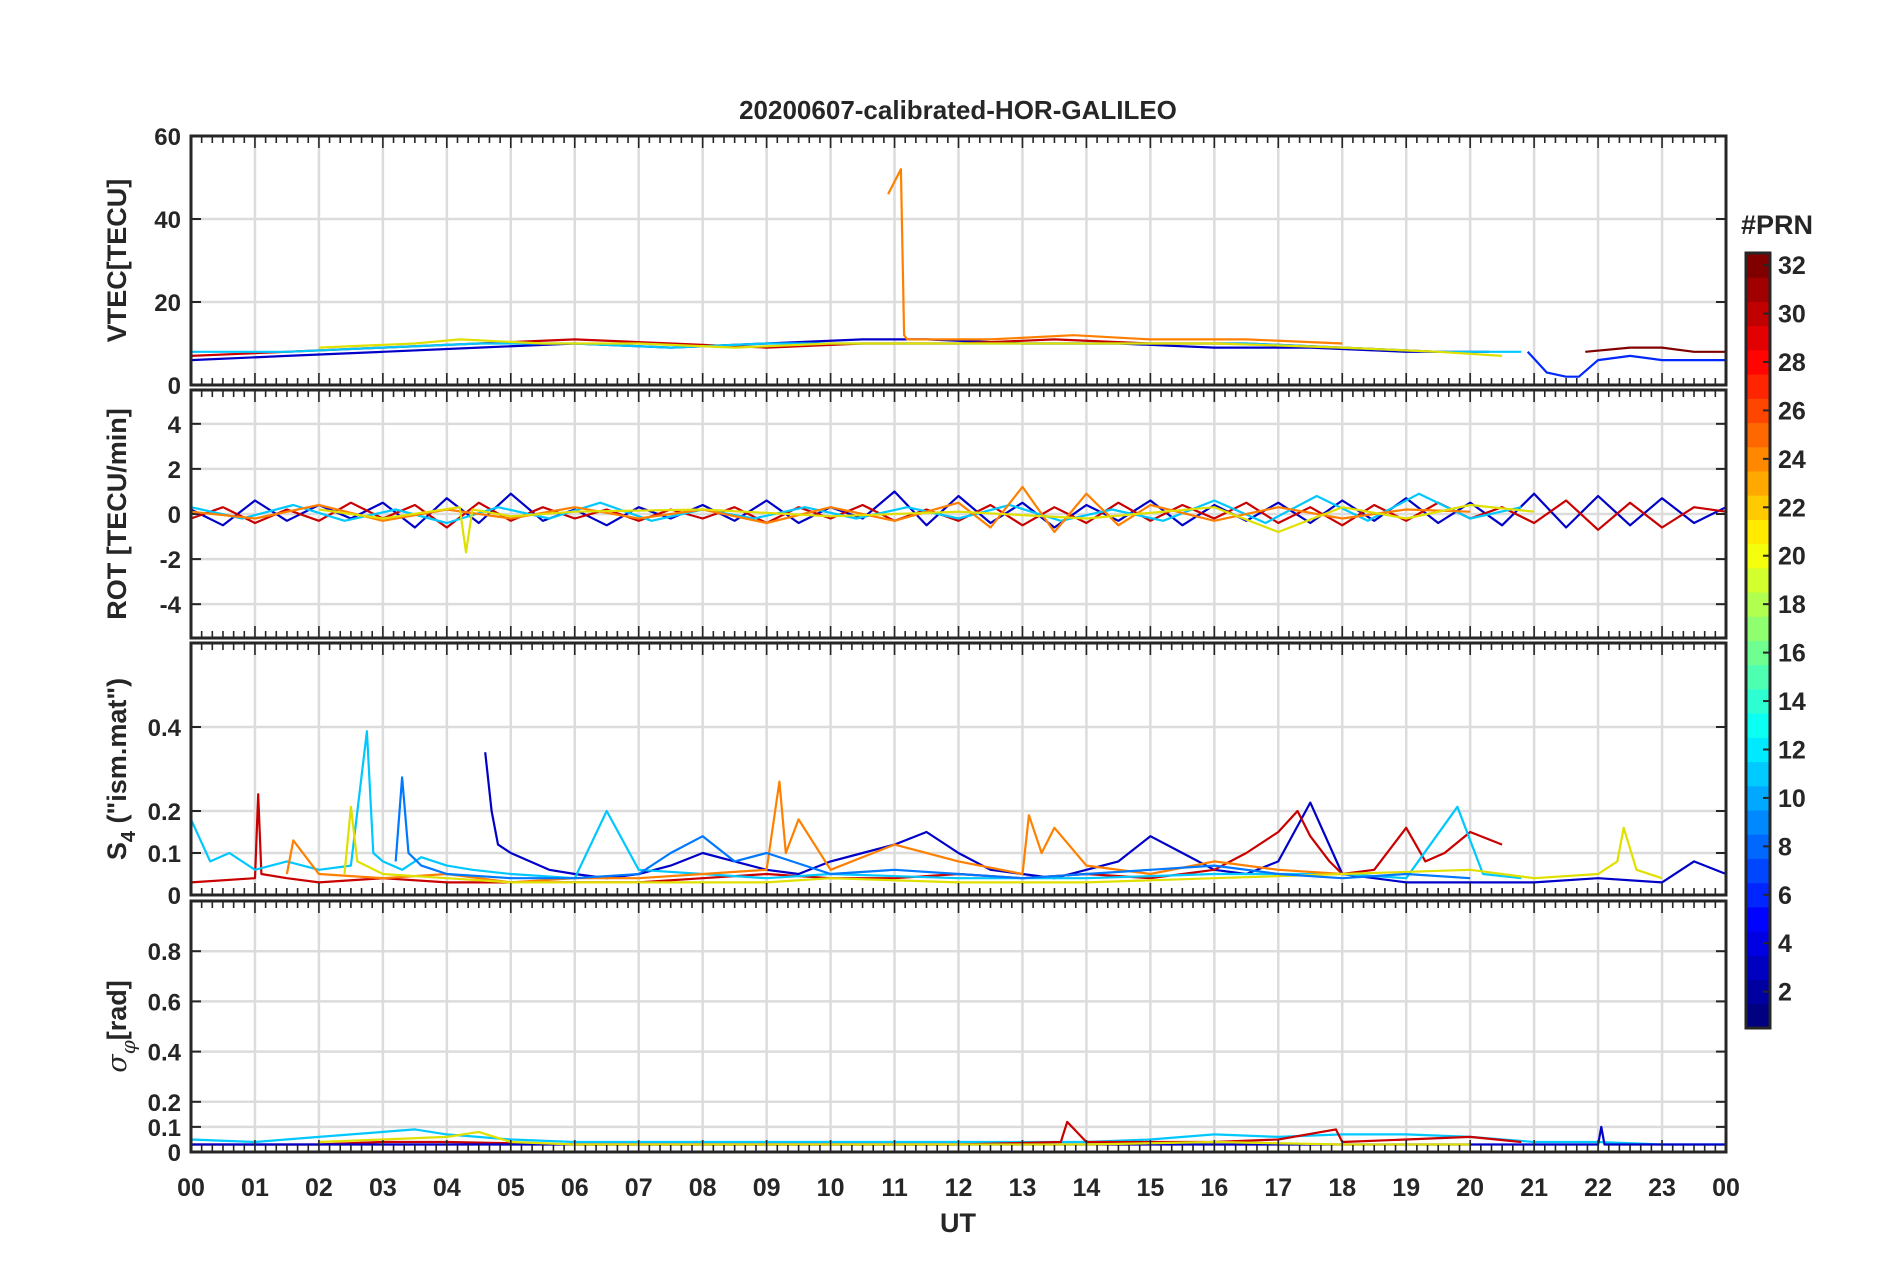 The width and height of the screenshot is (1902, 1272). Describe the element at coordinates (1087, 1188) in the screenshot. I see `x-tick-label: 14` at that location.